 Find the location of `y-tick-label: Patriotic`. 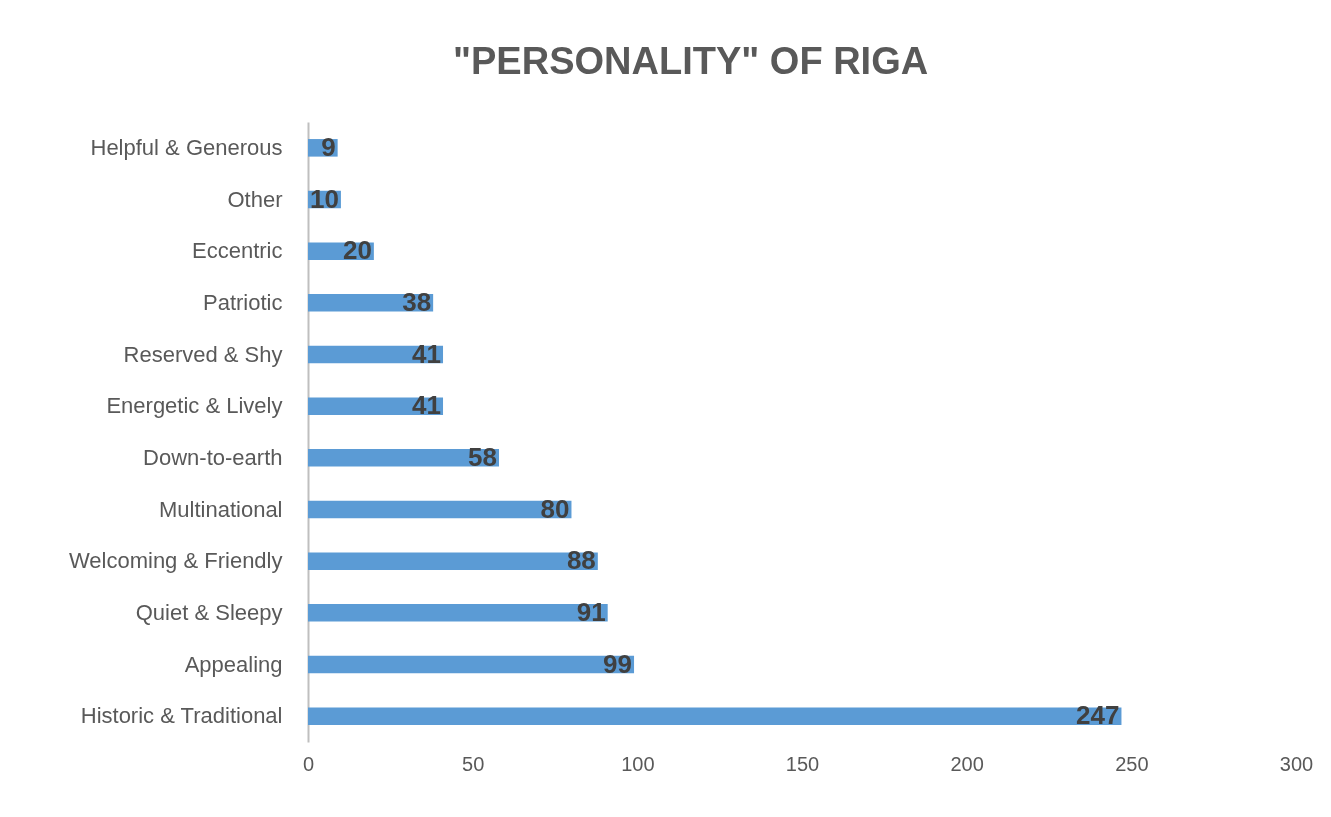

y-tick-label: Patriotic is located at coordinates (243, 302).